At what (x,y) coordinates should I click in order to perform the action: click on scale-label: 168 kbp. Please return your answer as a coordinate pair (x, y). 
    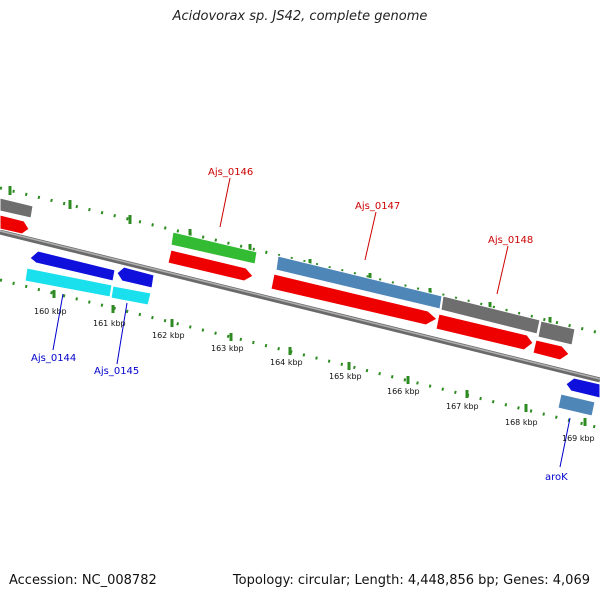
    Looking at the image, I should click on (521, 422).